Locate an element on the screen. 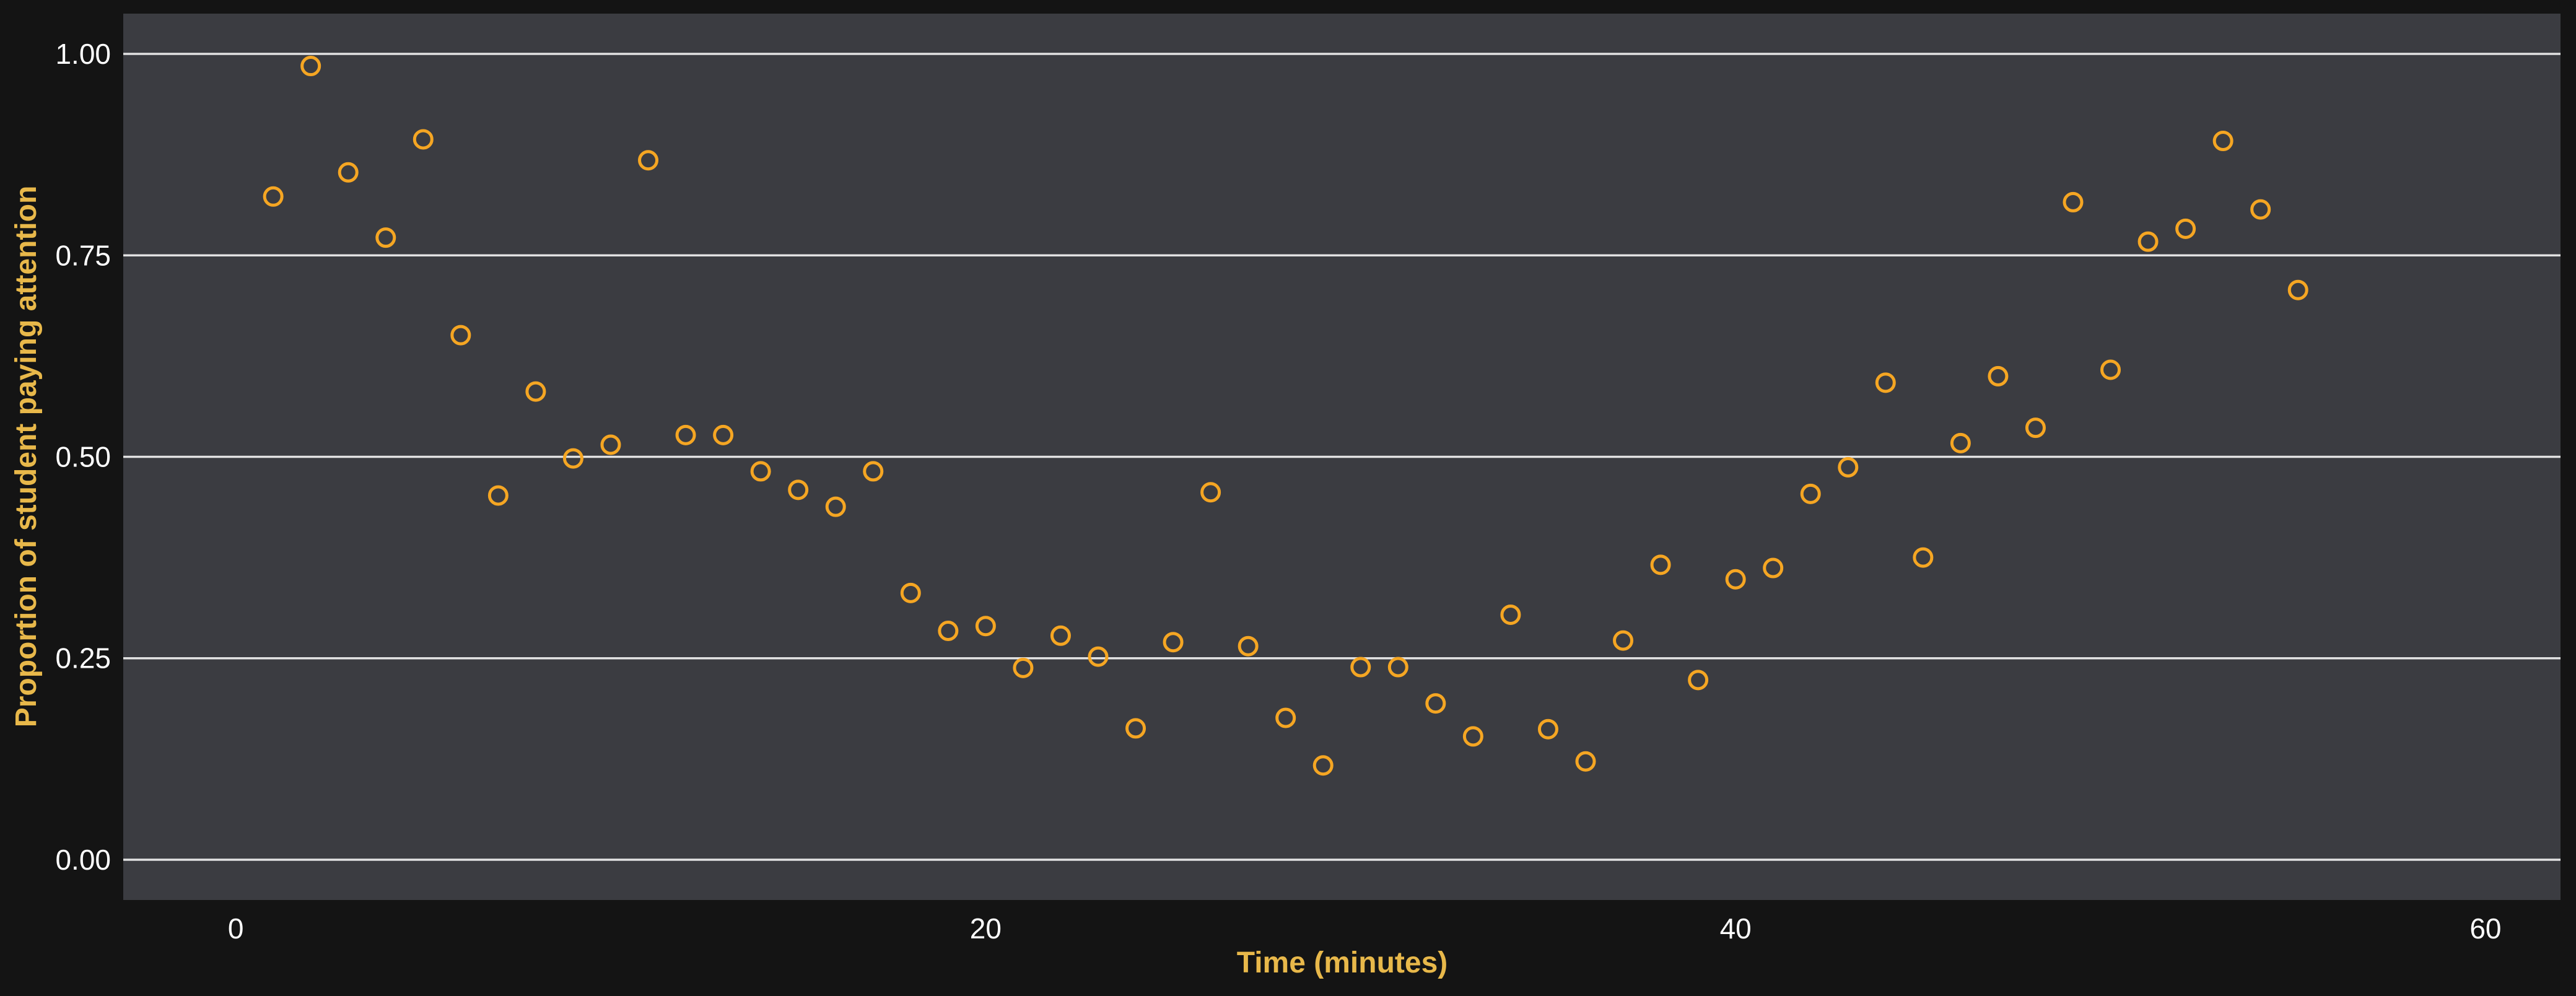 This screenshot has width=2576, height=996. y-axis-title: Proportion of student paying attention is located at coordinates (26, 457).